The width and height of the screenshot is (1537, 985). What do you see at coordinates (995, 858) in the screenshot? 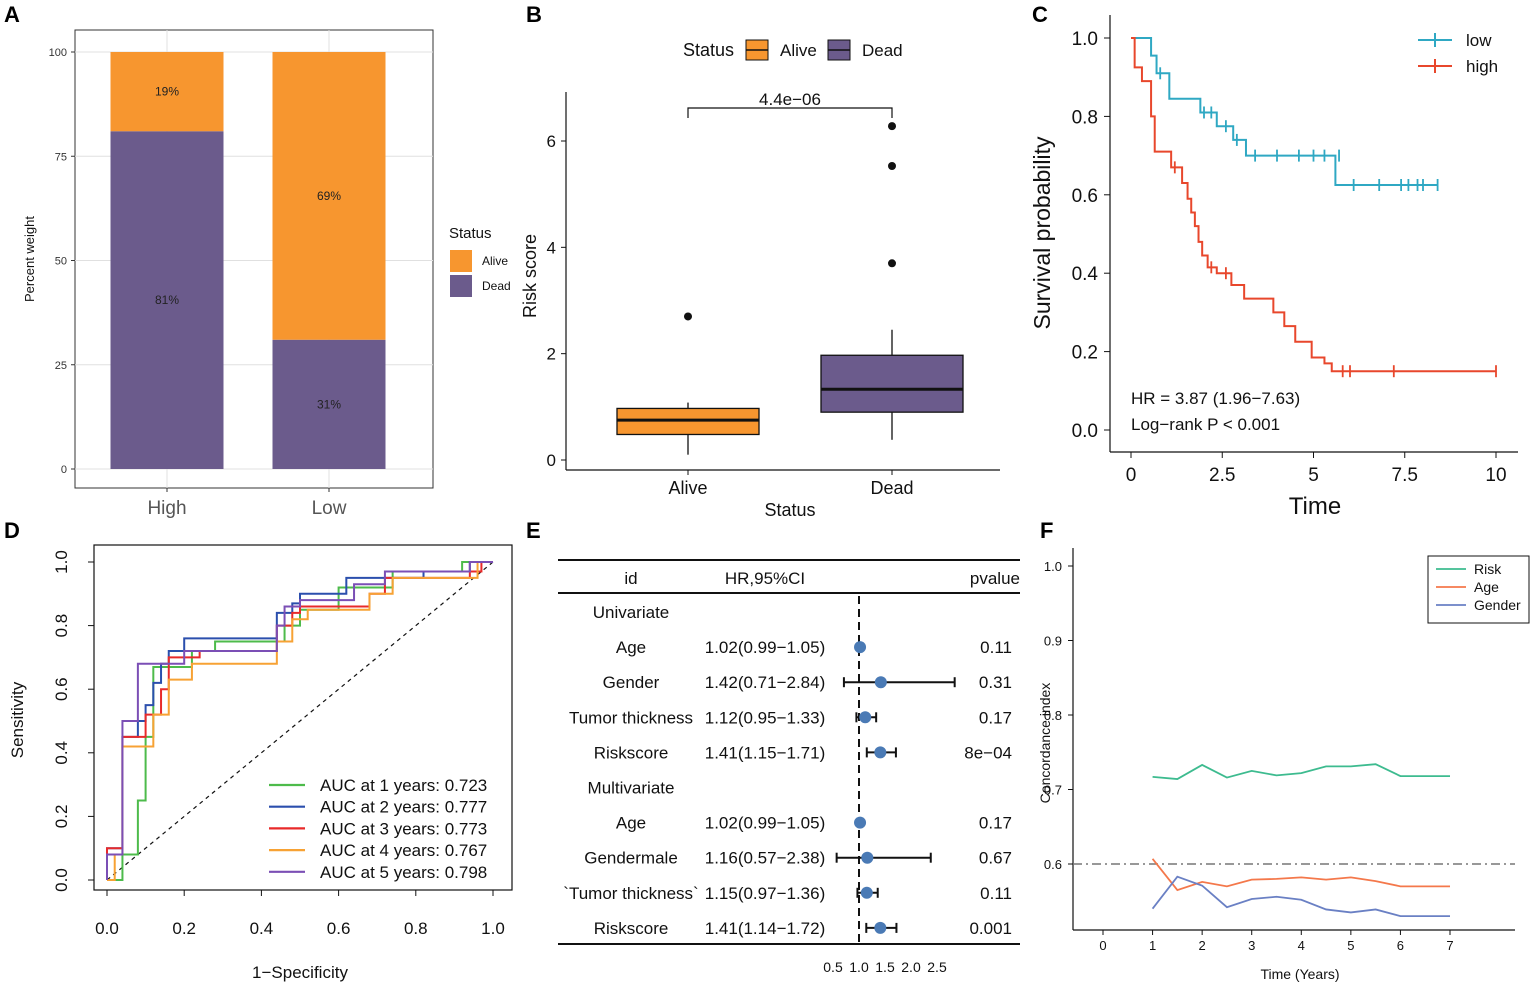
I see `row-pvalue: 0.67` at bounding box center [995, 858].